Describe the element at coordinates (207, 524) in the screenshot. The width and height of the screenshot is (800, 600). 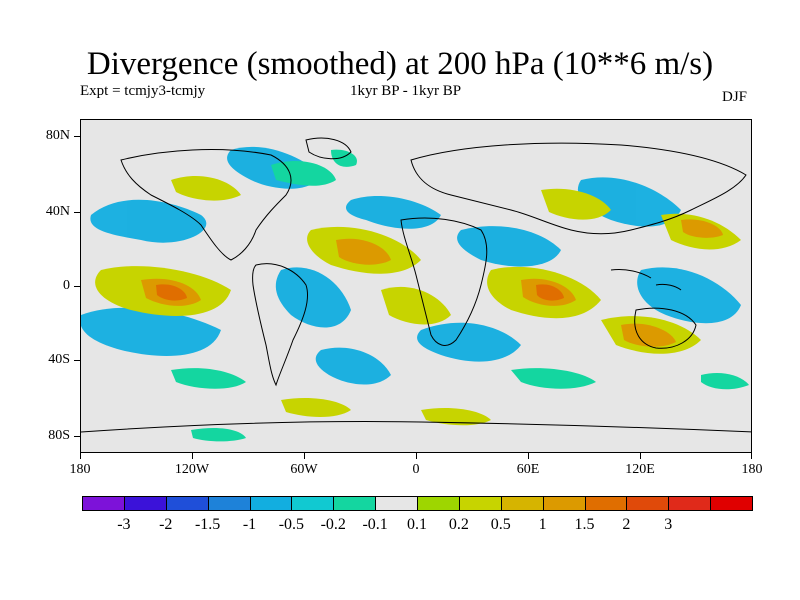
I see `colorbar-label: -1.5` at that location.